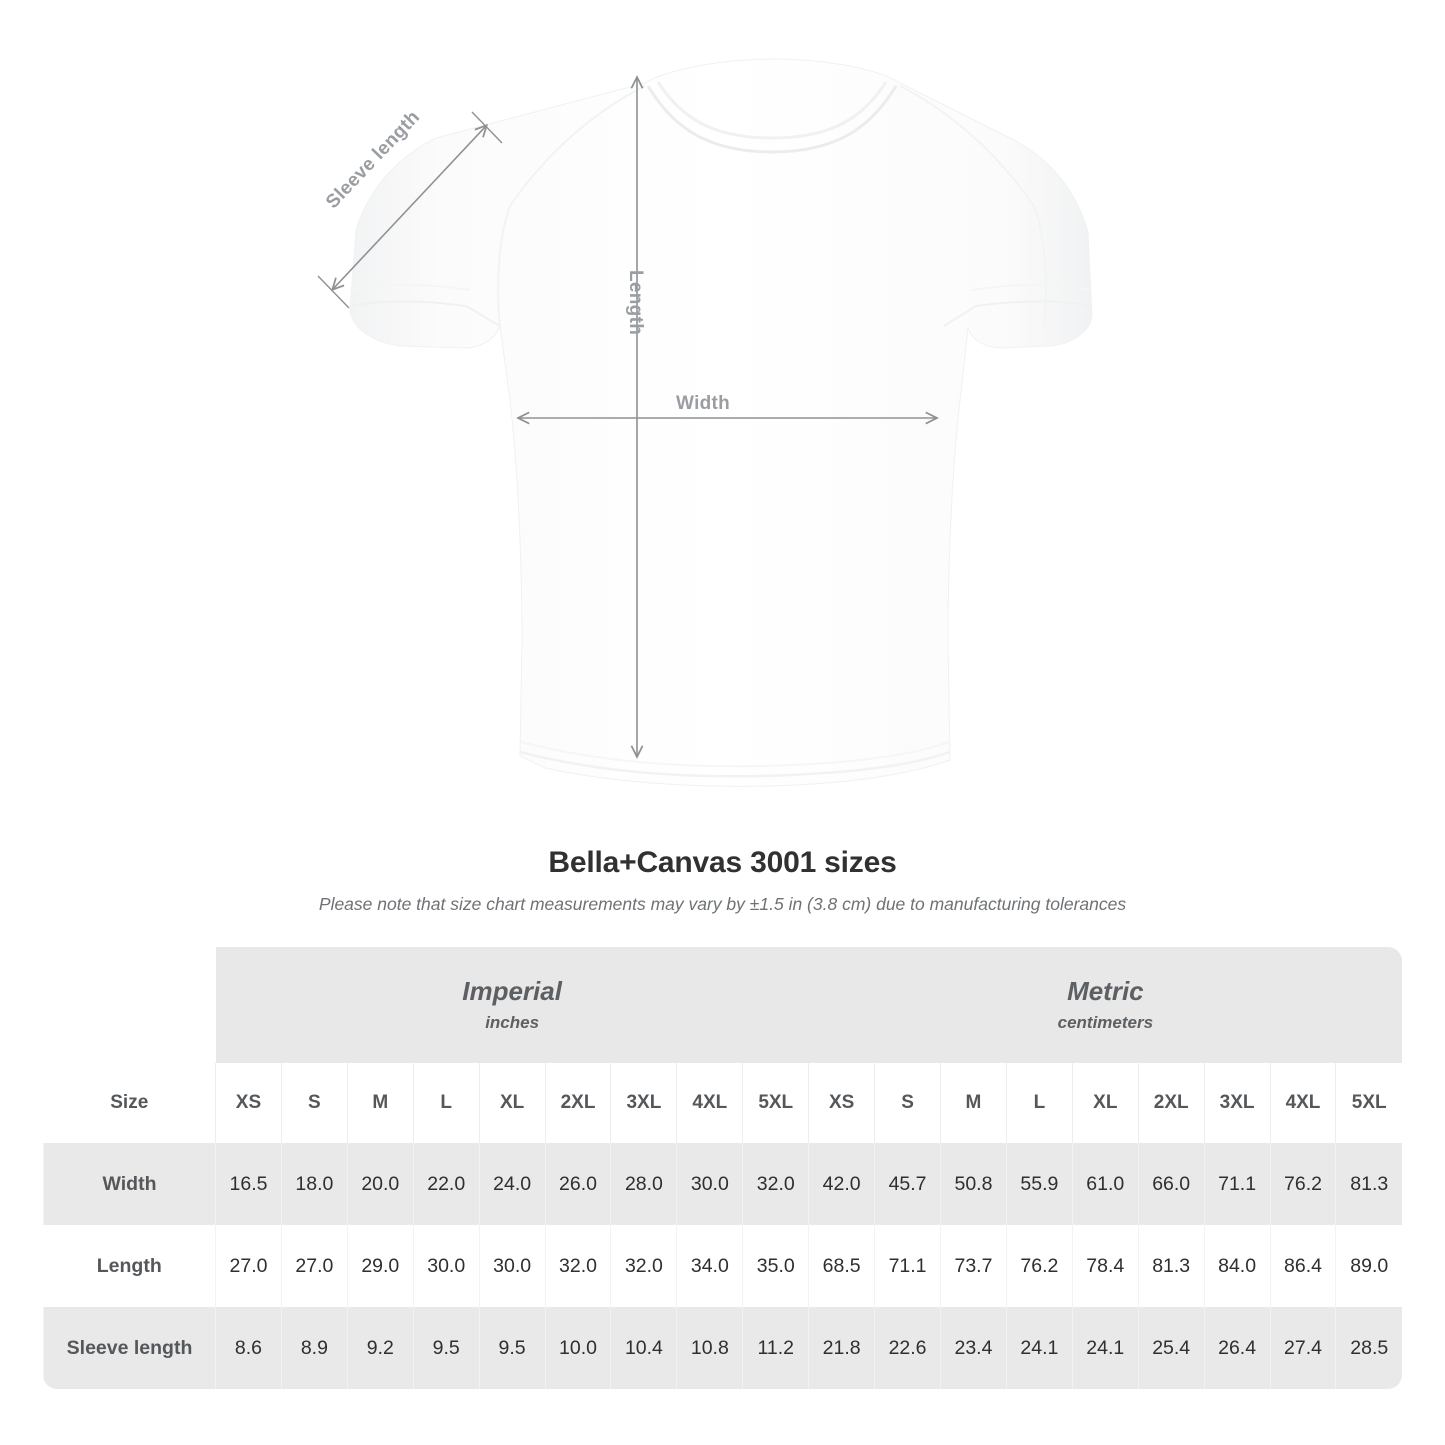 The width and height of the screenshot is (1445, 1445). I want to click on measurement-cell: 10.0, so click(577, 1348).